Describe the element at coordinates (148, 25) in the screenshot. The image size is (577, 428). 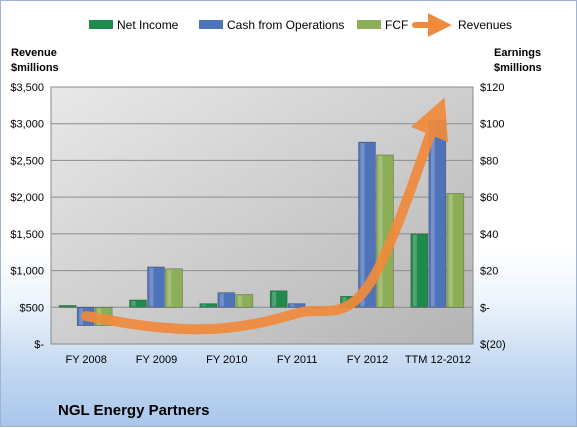
I see `legend-label-net-income: Net Income` at that location.